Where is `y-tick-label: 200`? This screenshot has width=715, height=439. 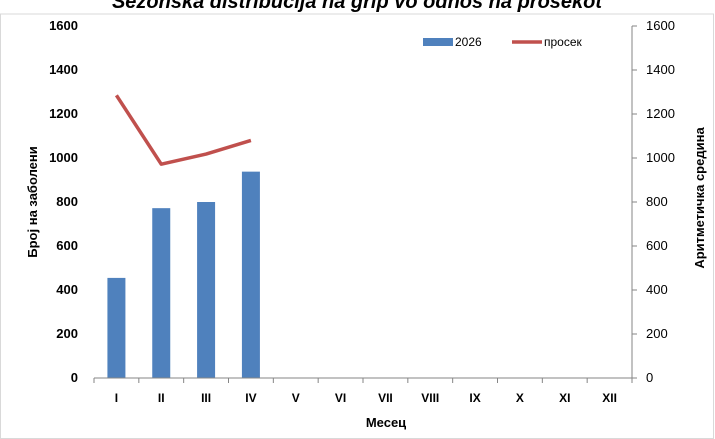
y-tick-label: 200 is located at coordinates (67, 333).